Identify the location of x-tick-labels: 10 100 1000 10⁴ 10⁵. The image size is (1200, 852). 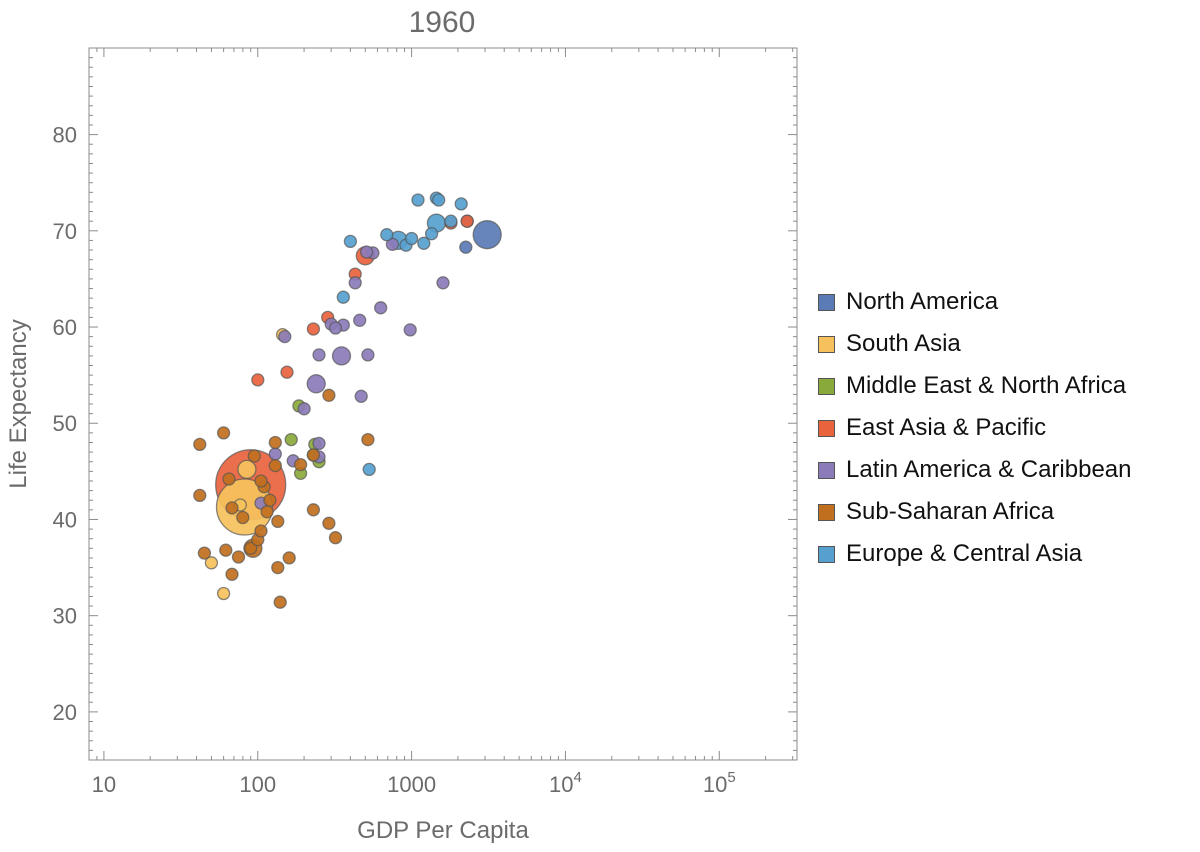
(414, 783).